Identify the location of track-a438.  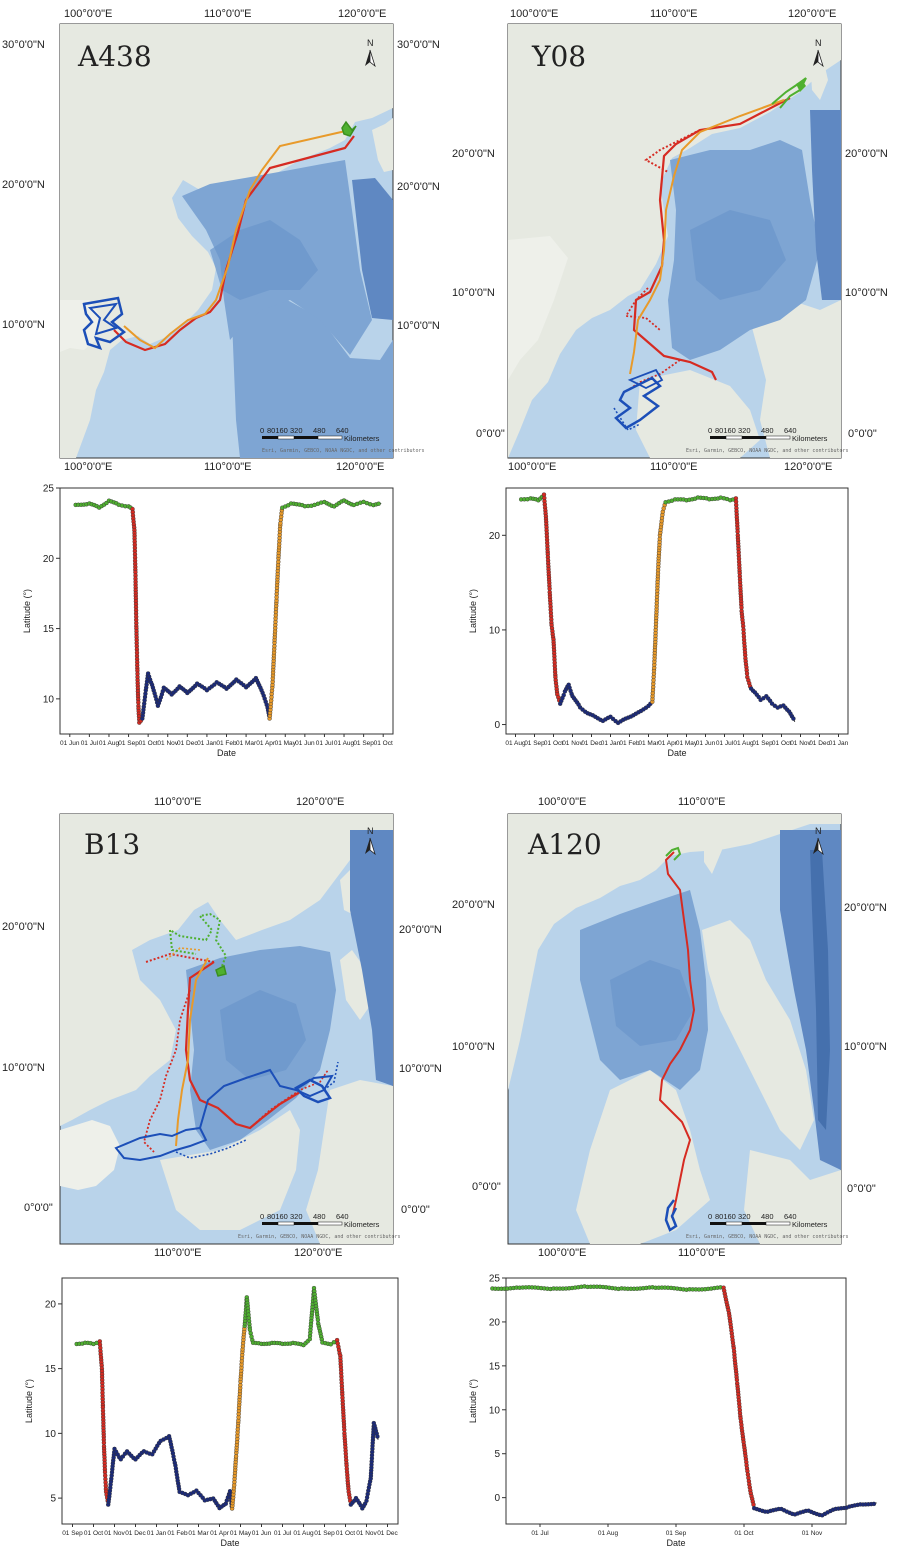
(219, 236).